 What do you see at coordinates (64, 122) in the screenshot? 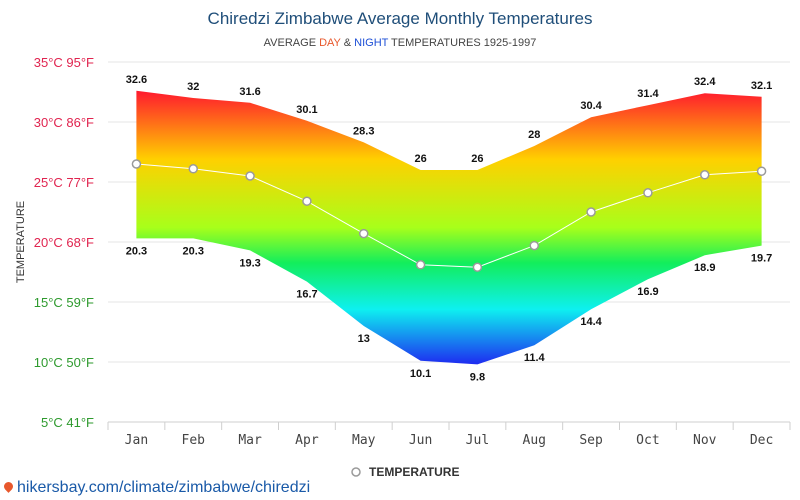
I see `y-tick-label: 30°C 86°F` at bounding box center [64, 122].